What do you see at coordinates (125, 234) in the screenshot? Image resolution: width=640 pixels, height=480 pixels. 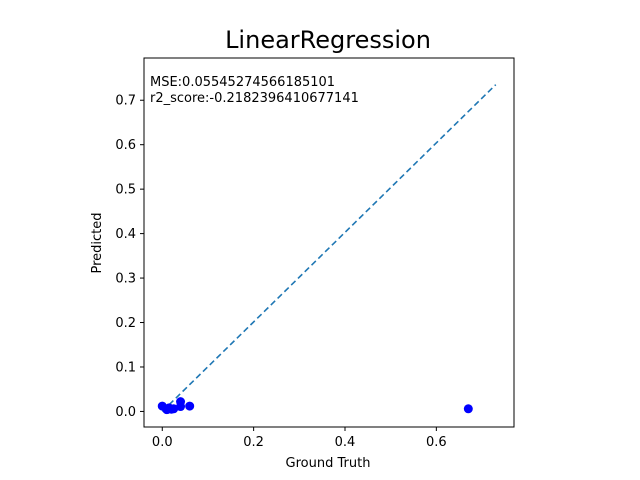 I see `y-tick-label: 0.4` at bounding box center [125, 234].